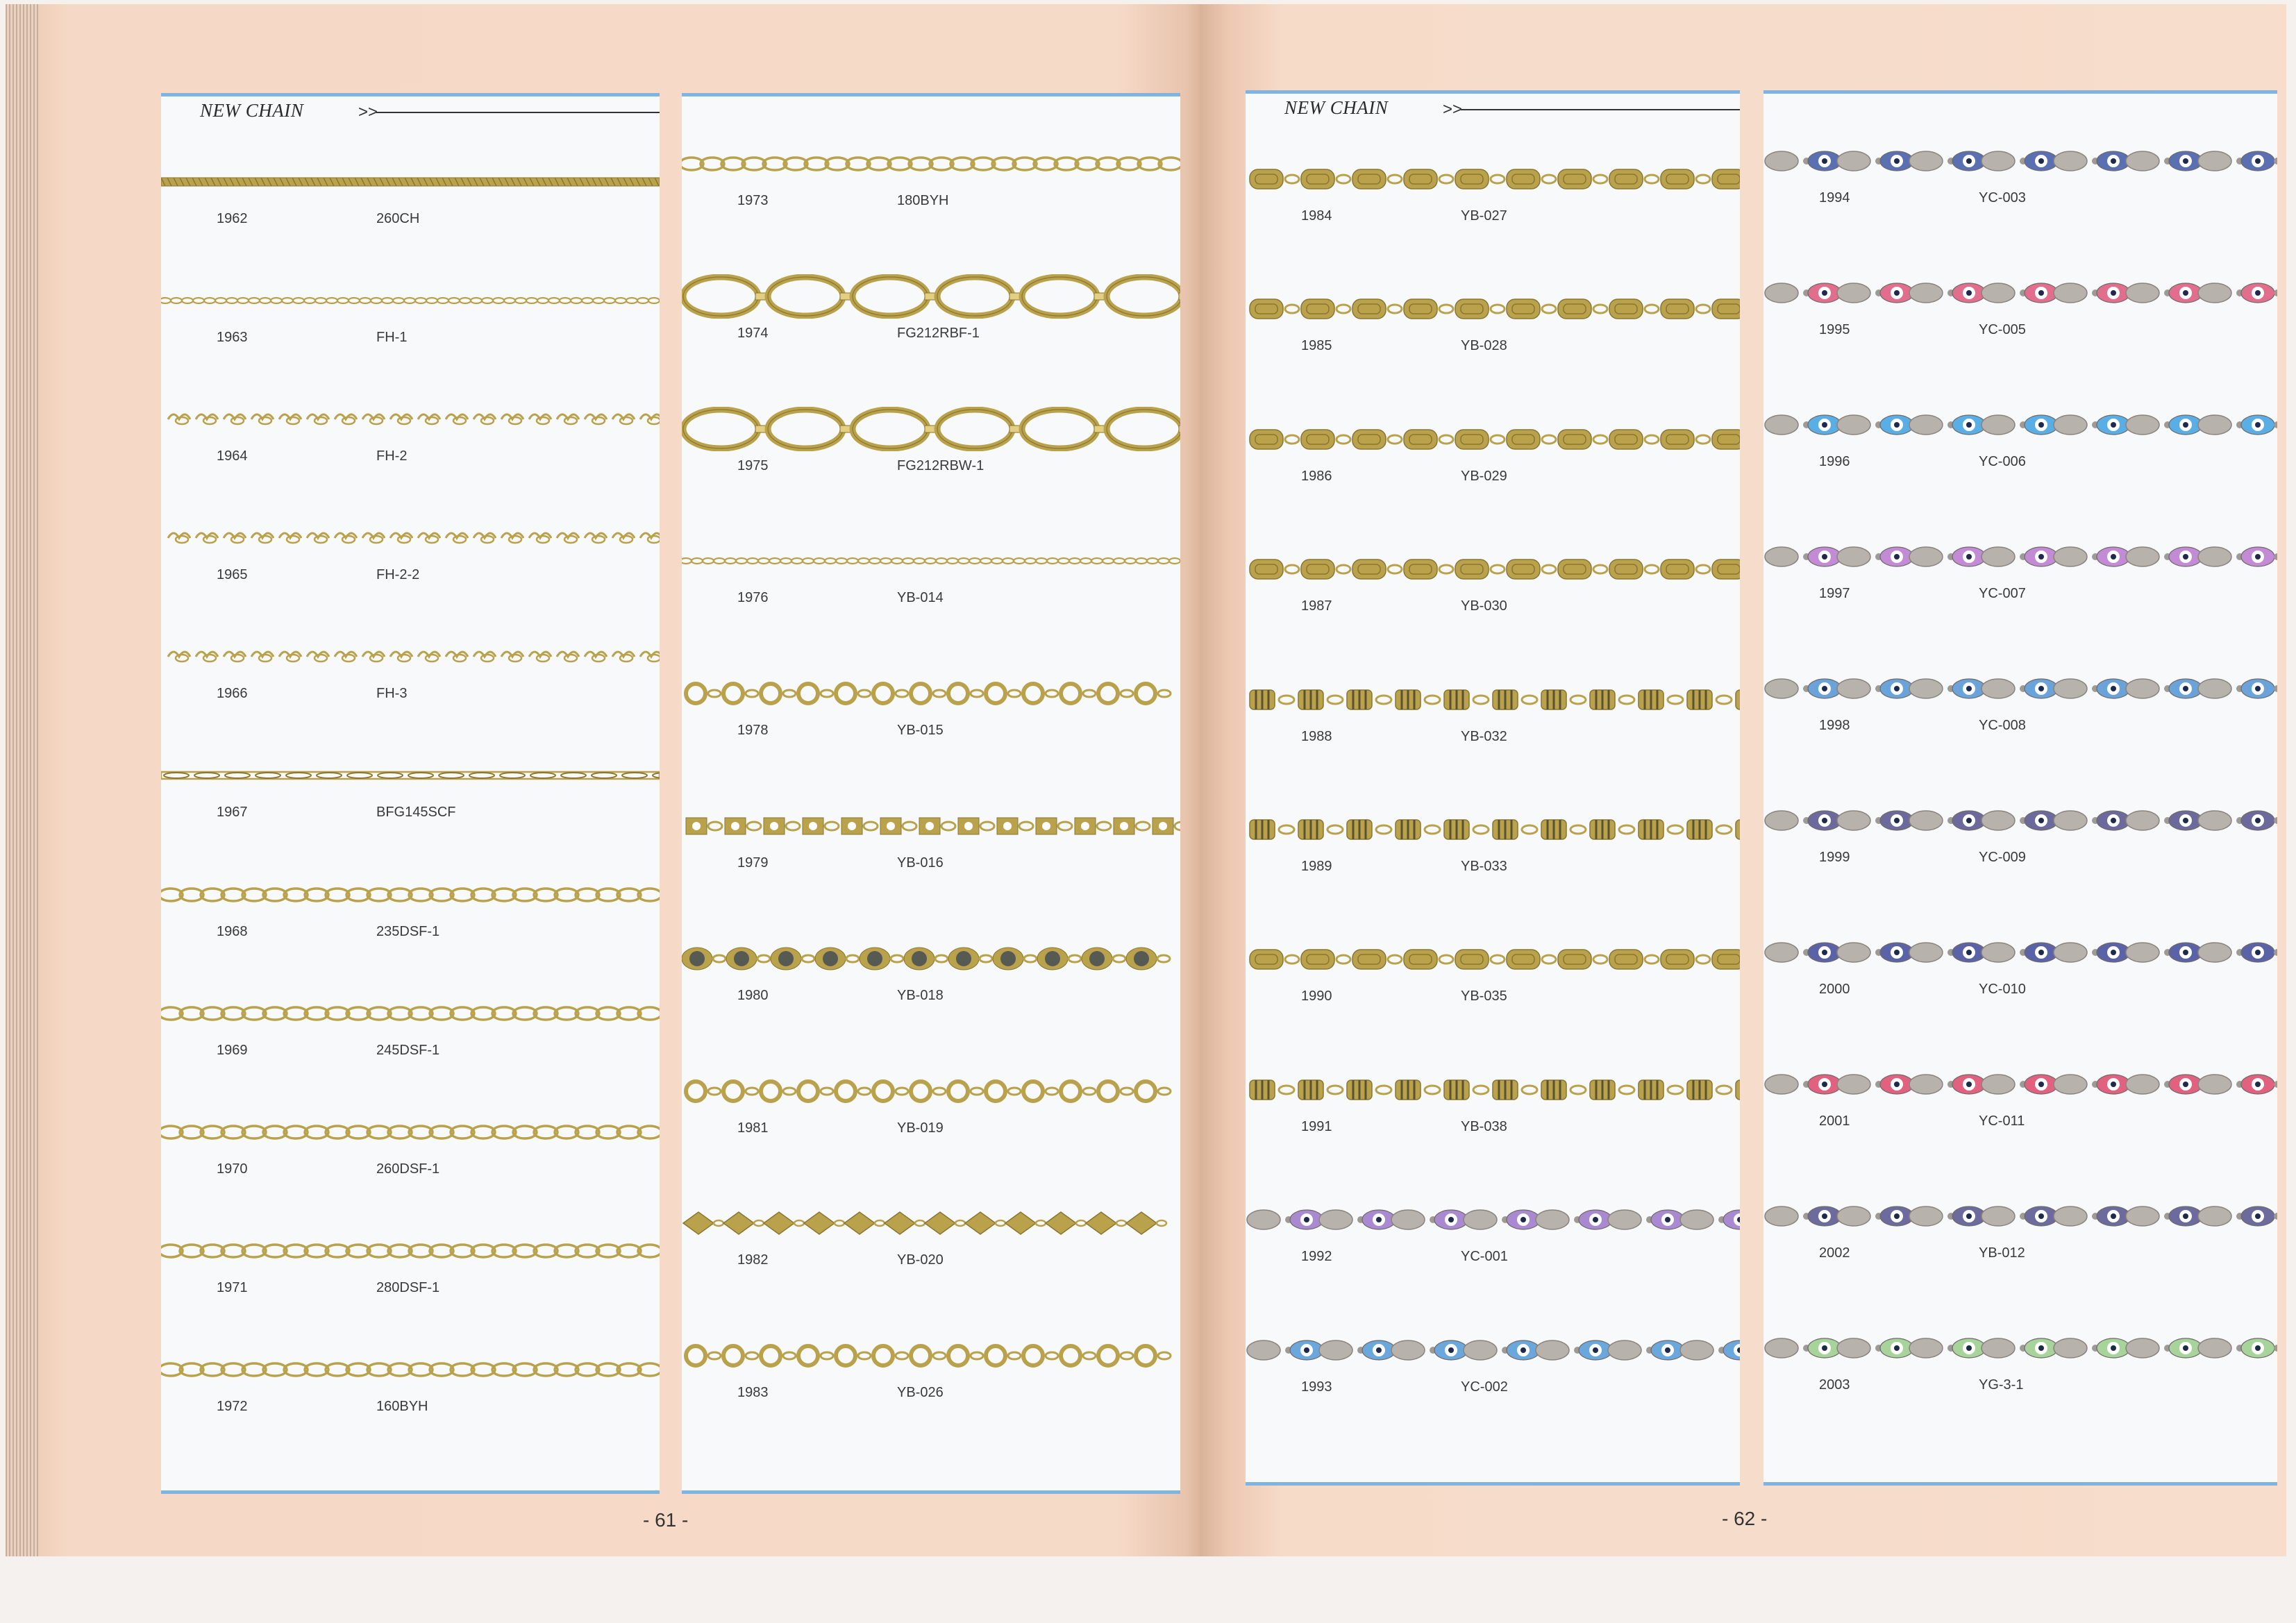 Image resolution: width=2296 pixels, height=1623 pixels. What do you see at coordinates (1316, 996) in the screenshot?
I see `item-number: 1990` at bounding box center [1316, 996].